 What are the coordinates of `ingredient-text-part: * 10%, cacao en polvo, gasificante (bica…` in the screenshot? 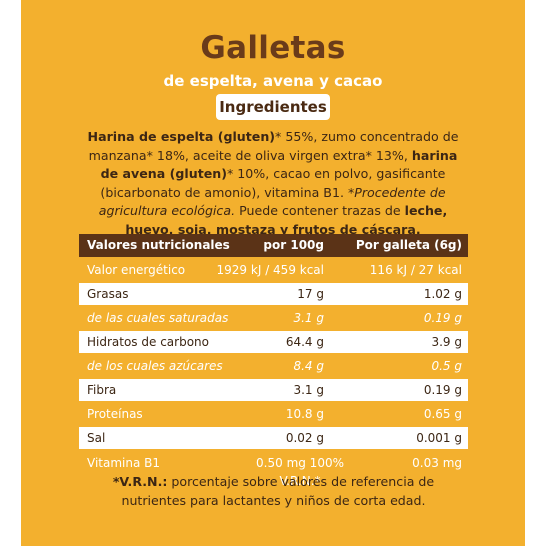 It's located at (273, 183).